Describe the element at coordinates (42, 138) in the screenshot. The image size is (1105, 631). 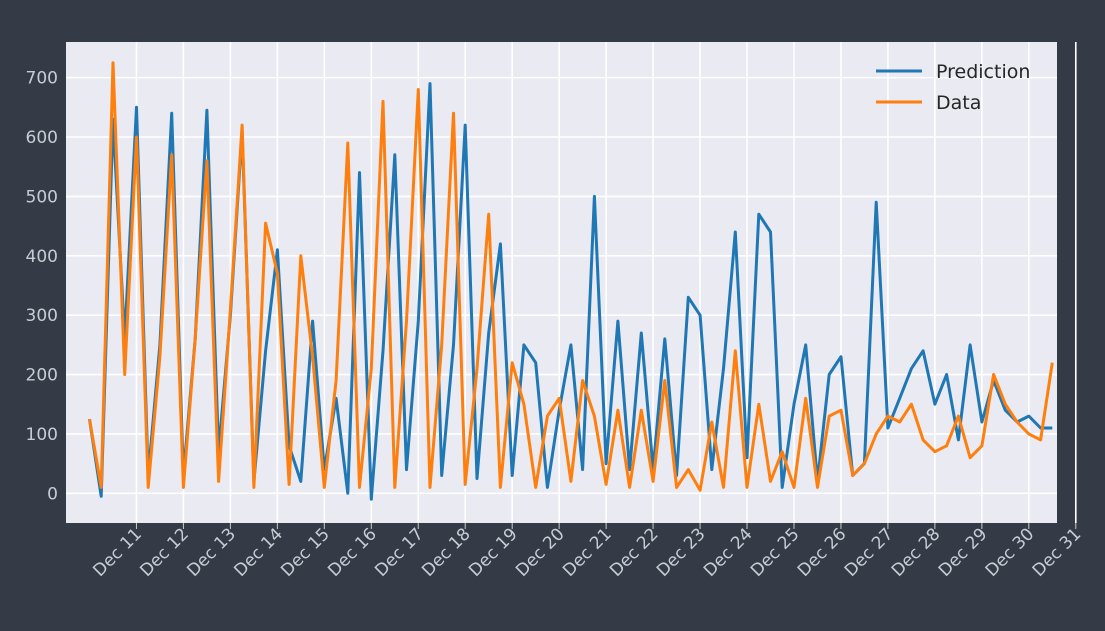
I see `y-tick-label: 600` at that location.